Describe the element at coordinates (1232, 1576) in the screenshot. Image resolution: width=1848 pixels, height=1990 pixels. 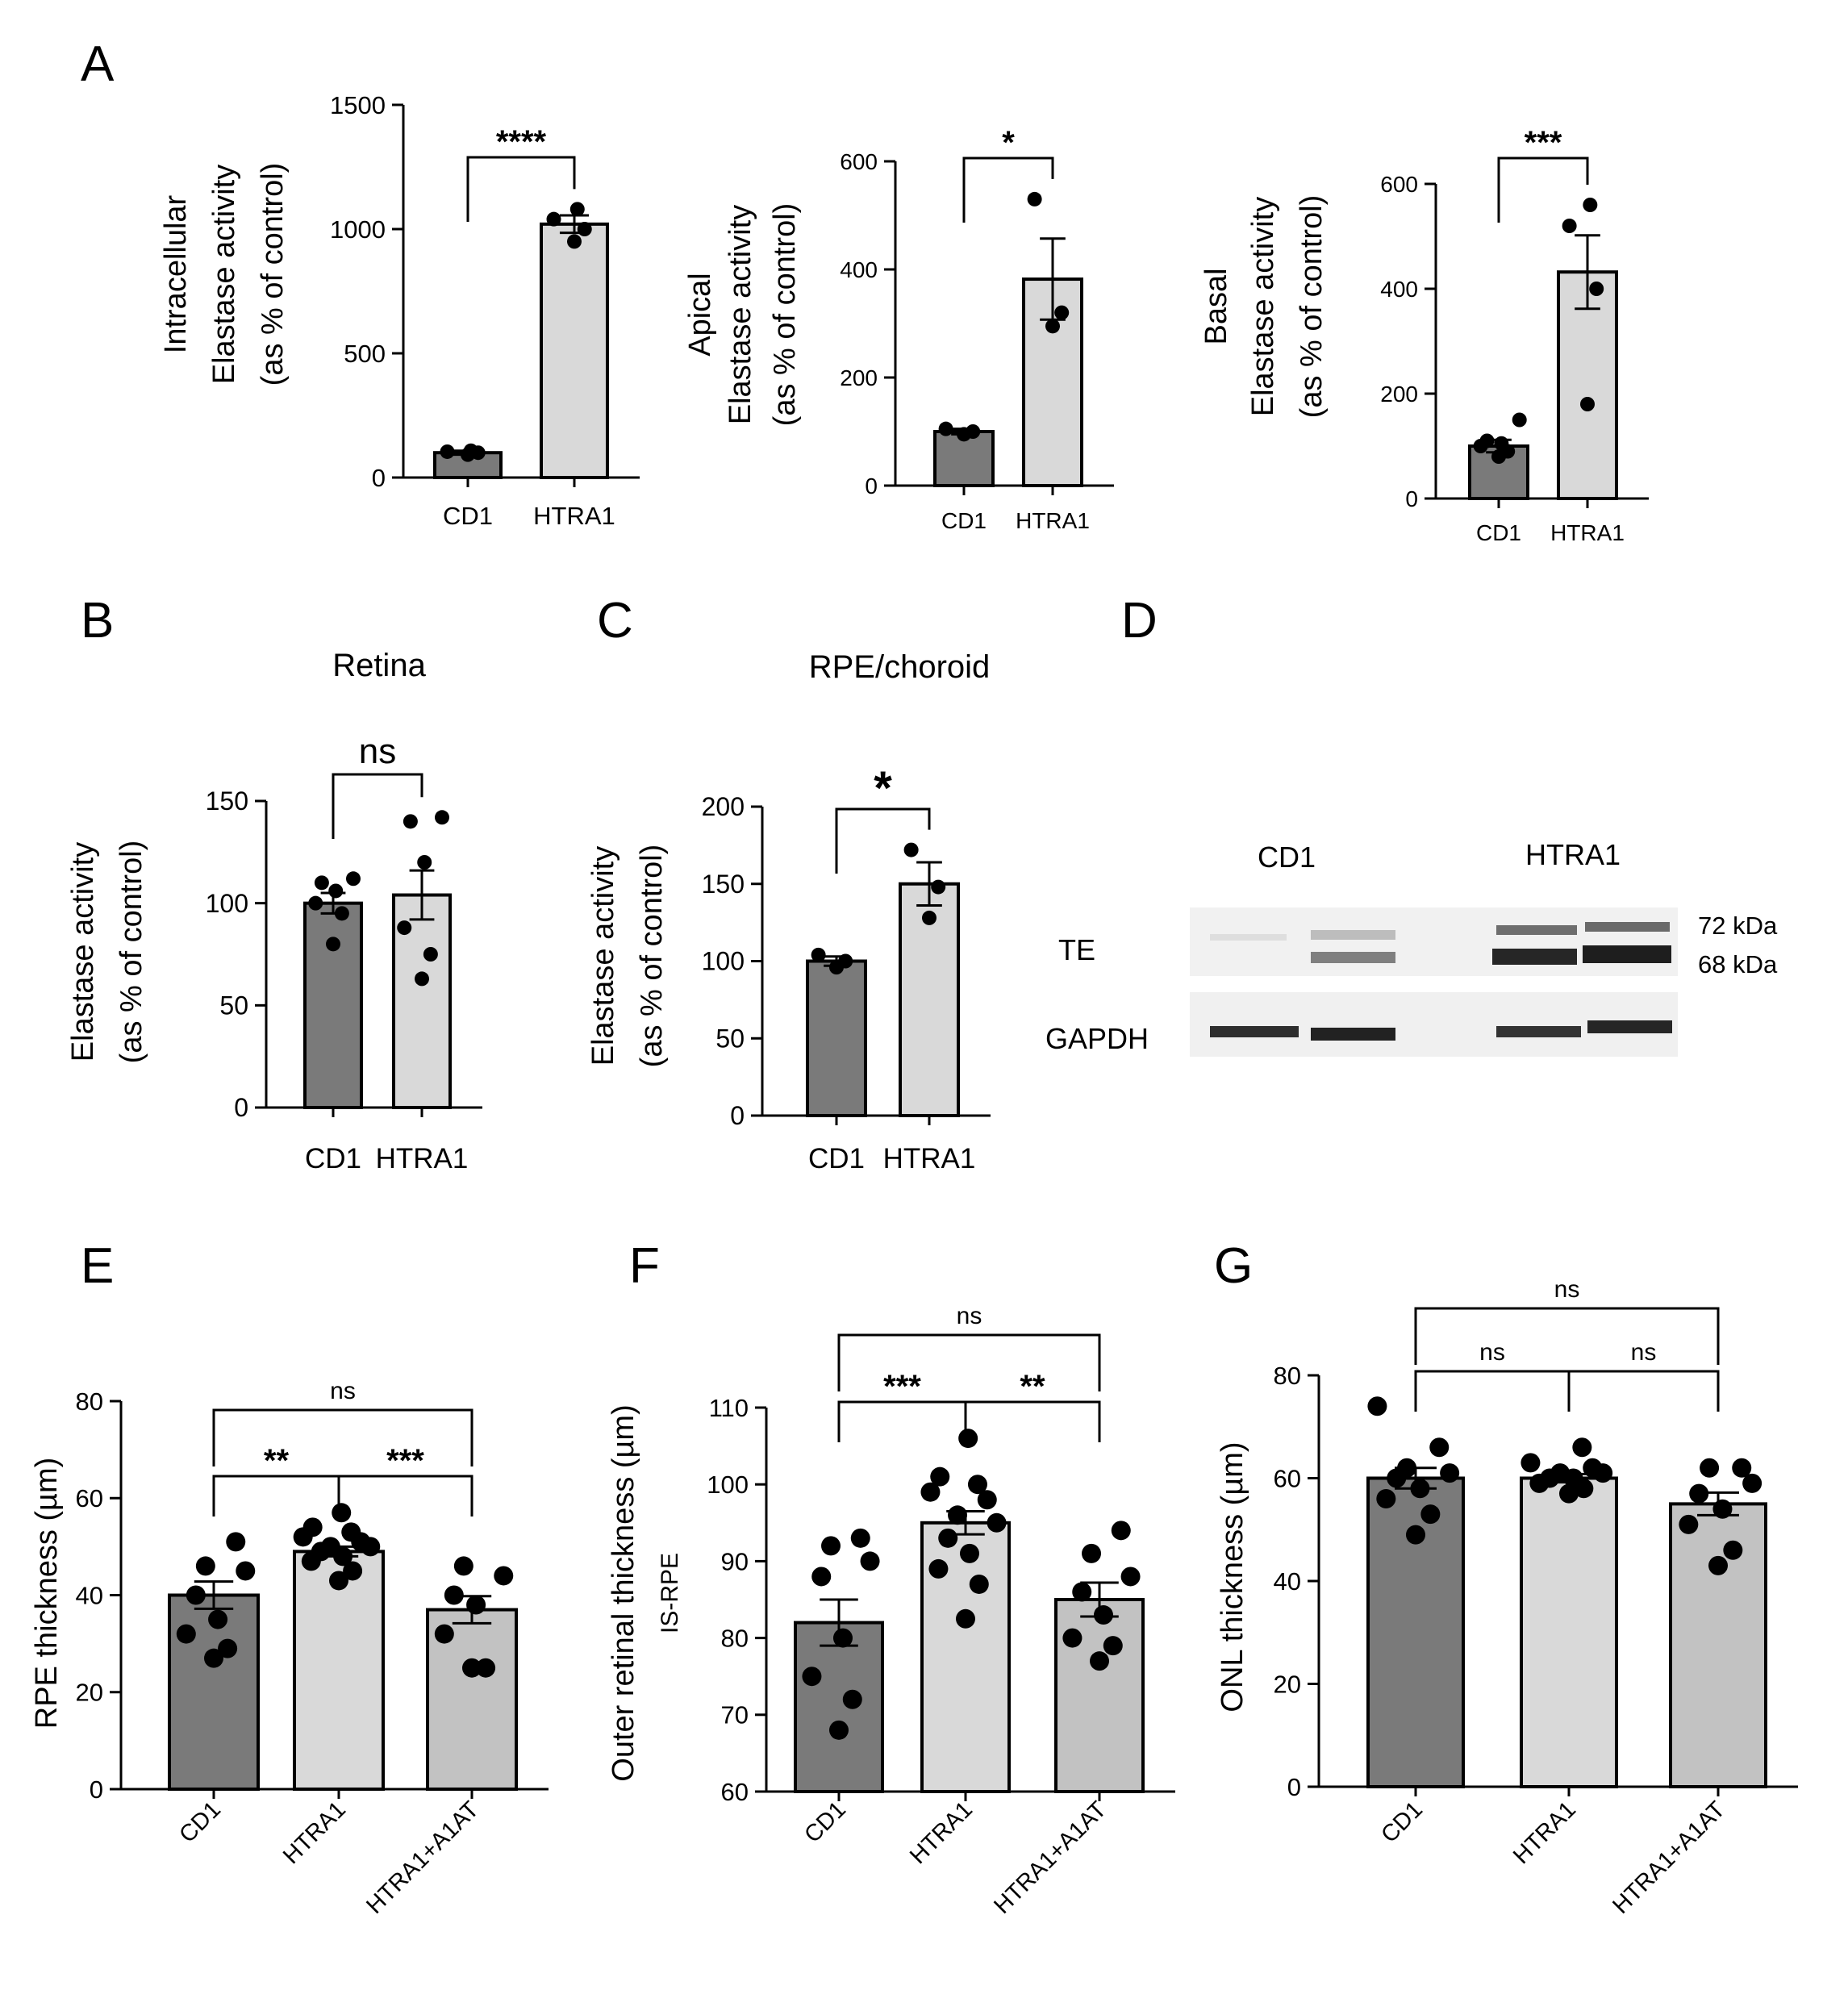
I see `y-axis-label: ONL thickness (µm)` at that location.